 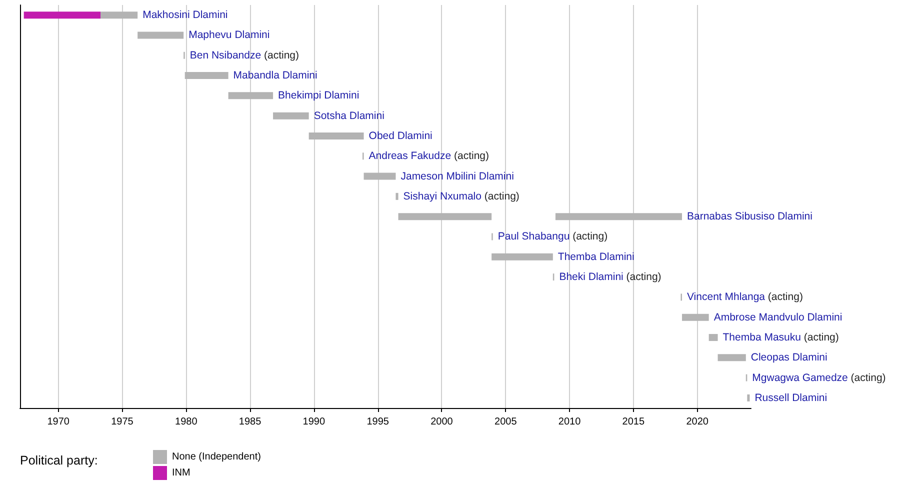 I want to click on legend-label: None (Independent), so click(x=216, y=457).